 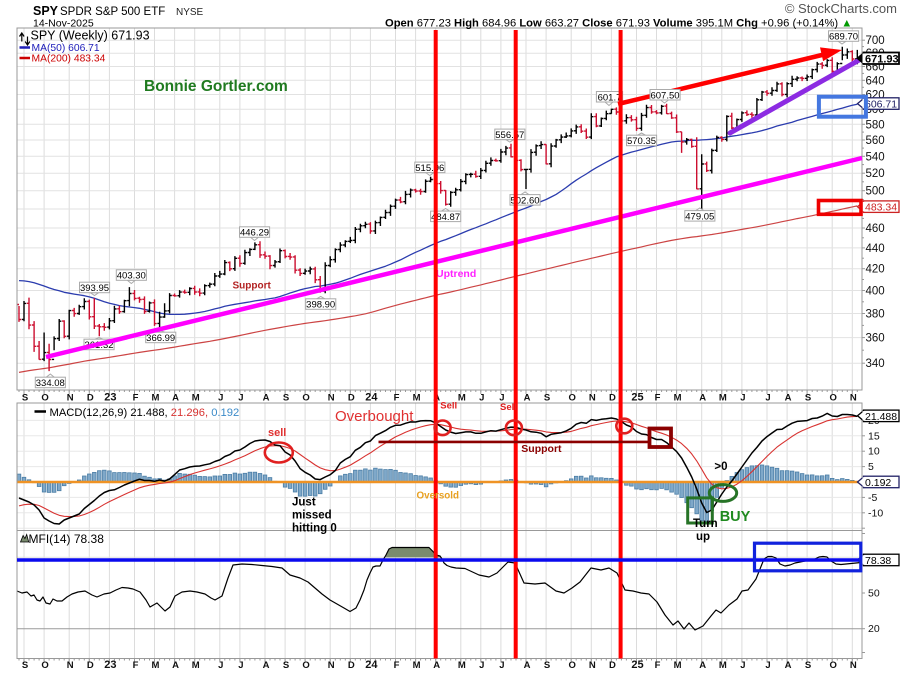 What do you see at coordinates (112, 12) in the screenshot?
I see `svg-text: SPDR S&P 500 ETF` at bounding box center [112, 12].